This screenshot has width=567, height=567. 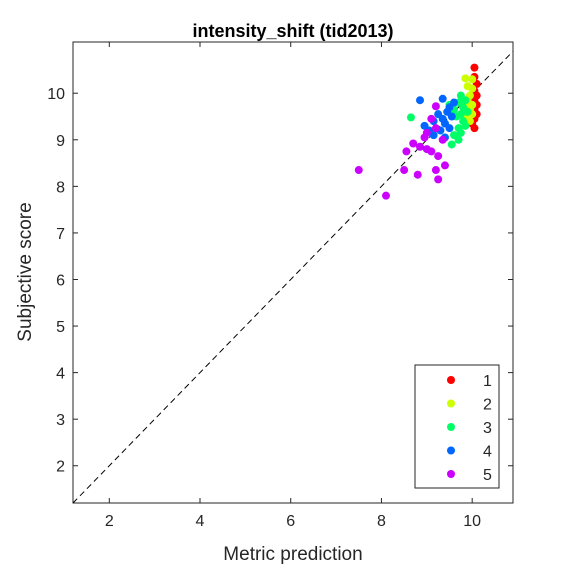 I want to click on legend-label: 4, so click(x=487, y=452).